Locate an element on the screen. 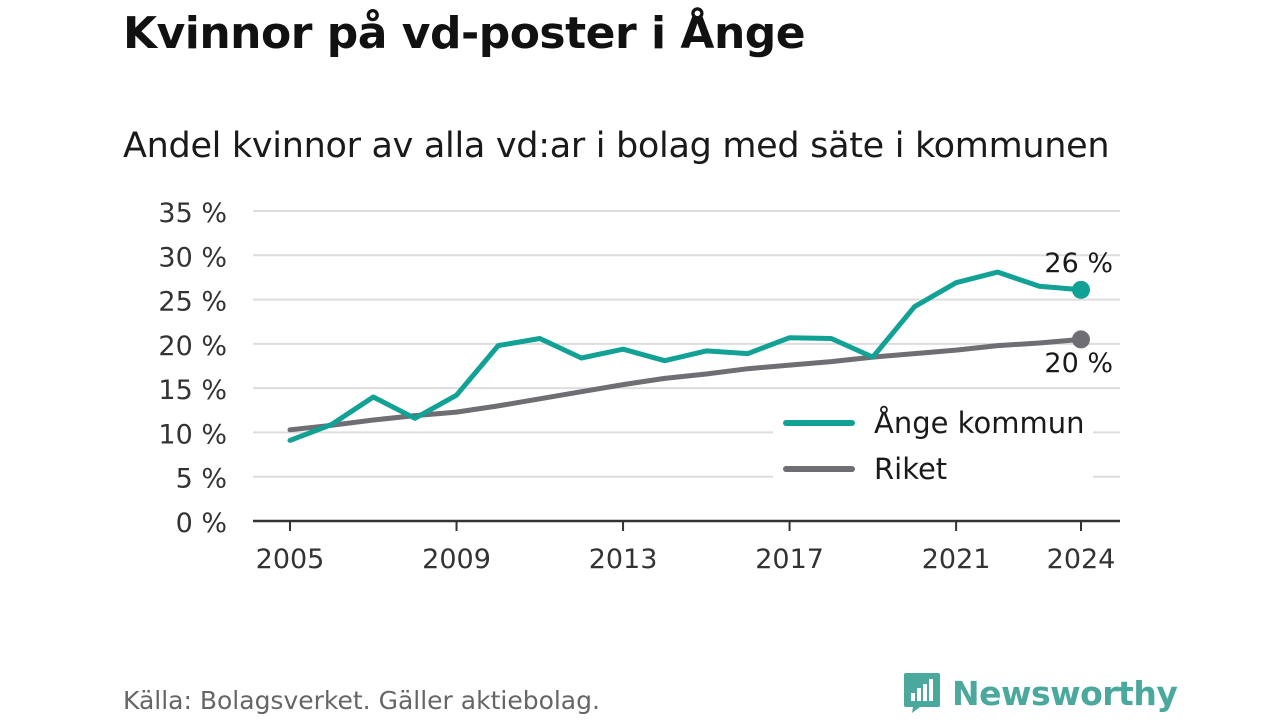 This screenshot has width=1280, height=720. x-tick-label: 2013 is located at coordinates (623, 559).